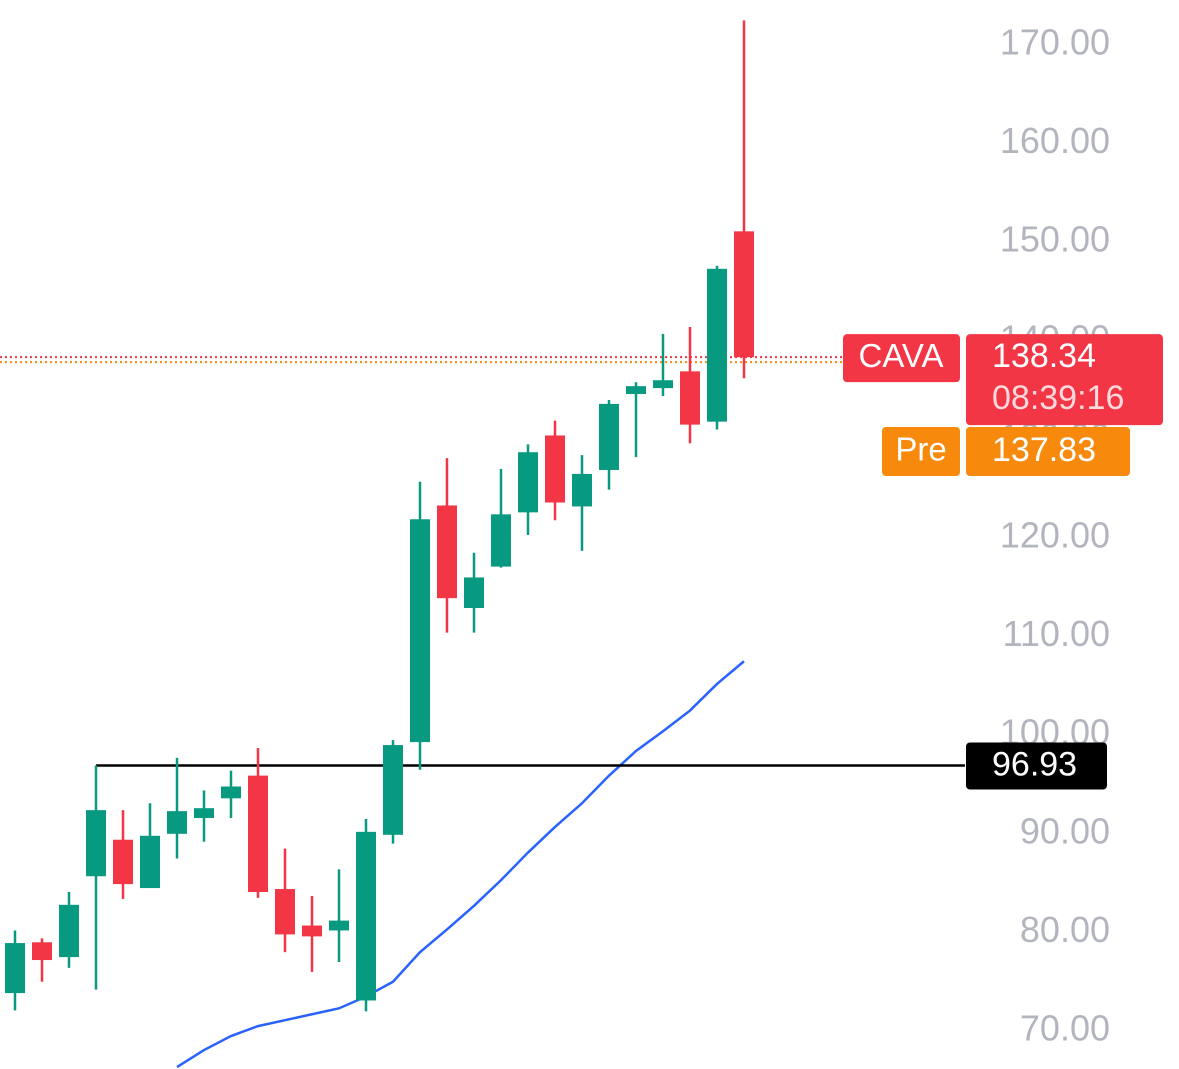 This screenshot has height=1069, width=1179. What do you see at coordinates (1056, 633) in the screenshot?
I see `y-tick-label: 110.00` at bounding box center [1056, 633].